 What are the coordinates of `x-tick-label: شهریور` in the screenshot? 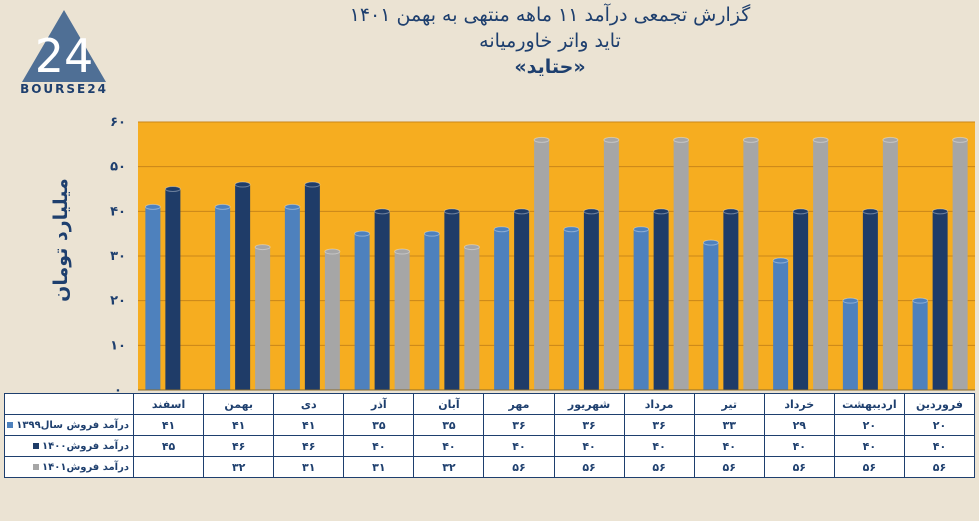 It's located at (589, 404).